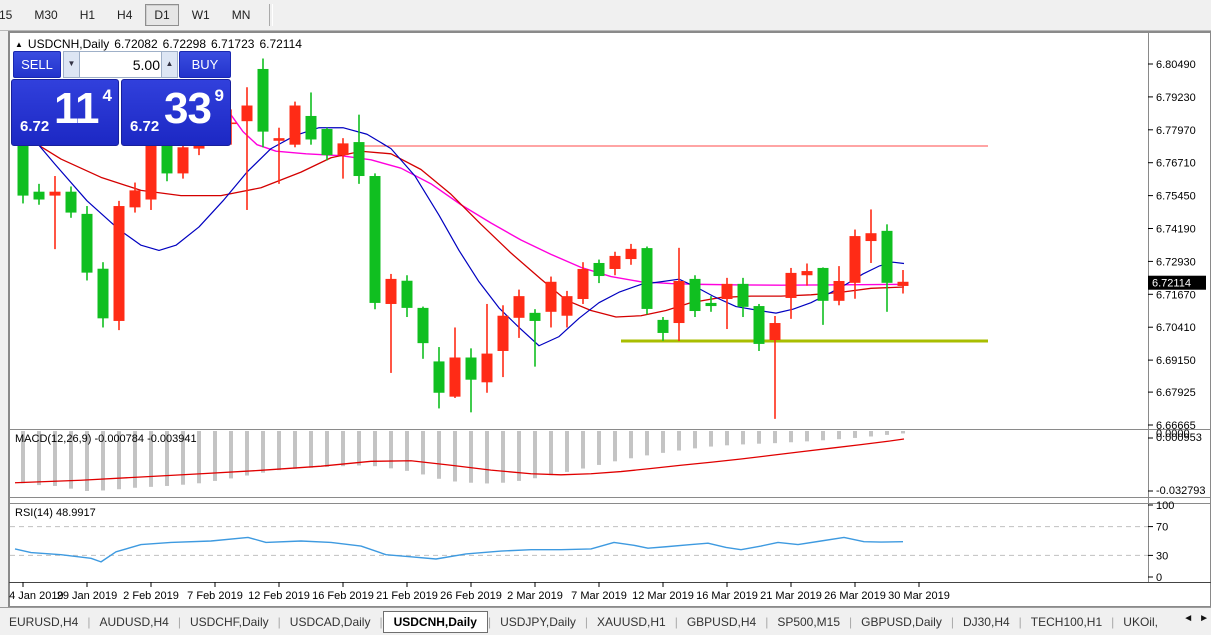 This screenshot has height=635, width=1211. I want to click on date-axis-label: 26 Mar 2019, so click(855, 596).